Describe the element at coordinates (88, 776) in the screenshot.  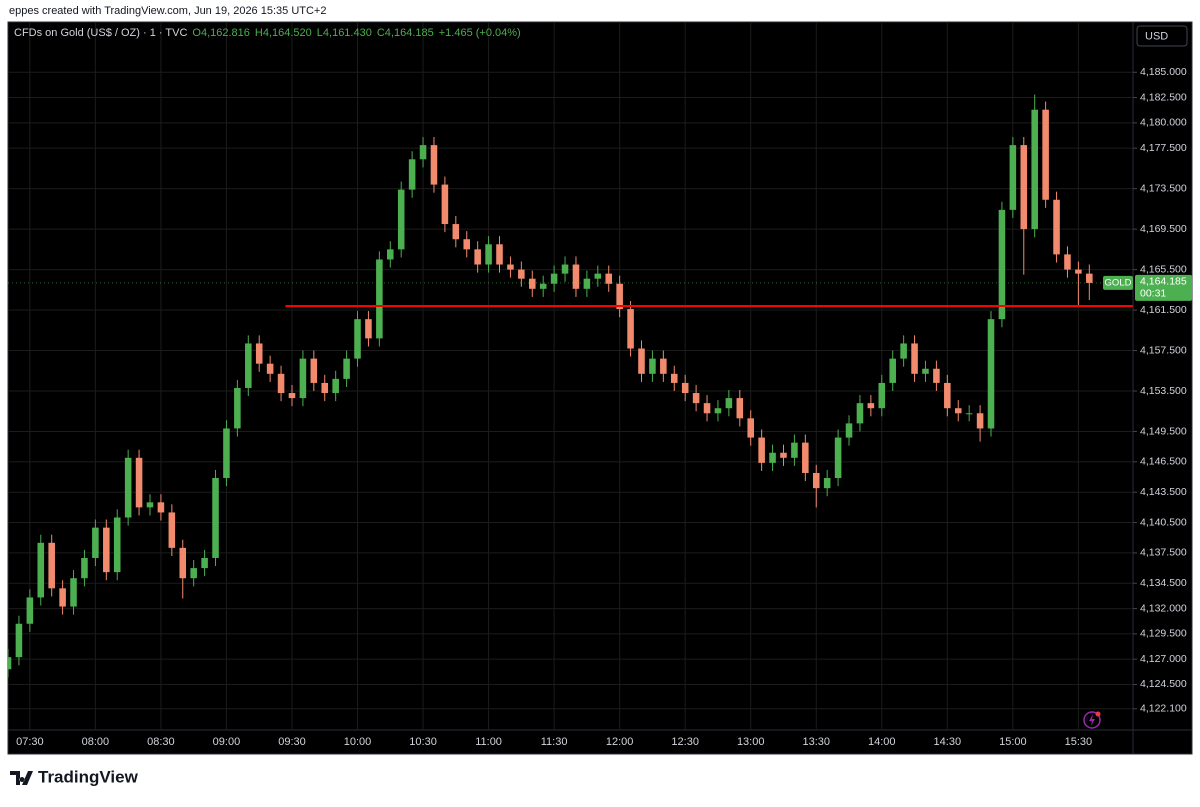
I see `brand: TradingView` at that location.